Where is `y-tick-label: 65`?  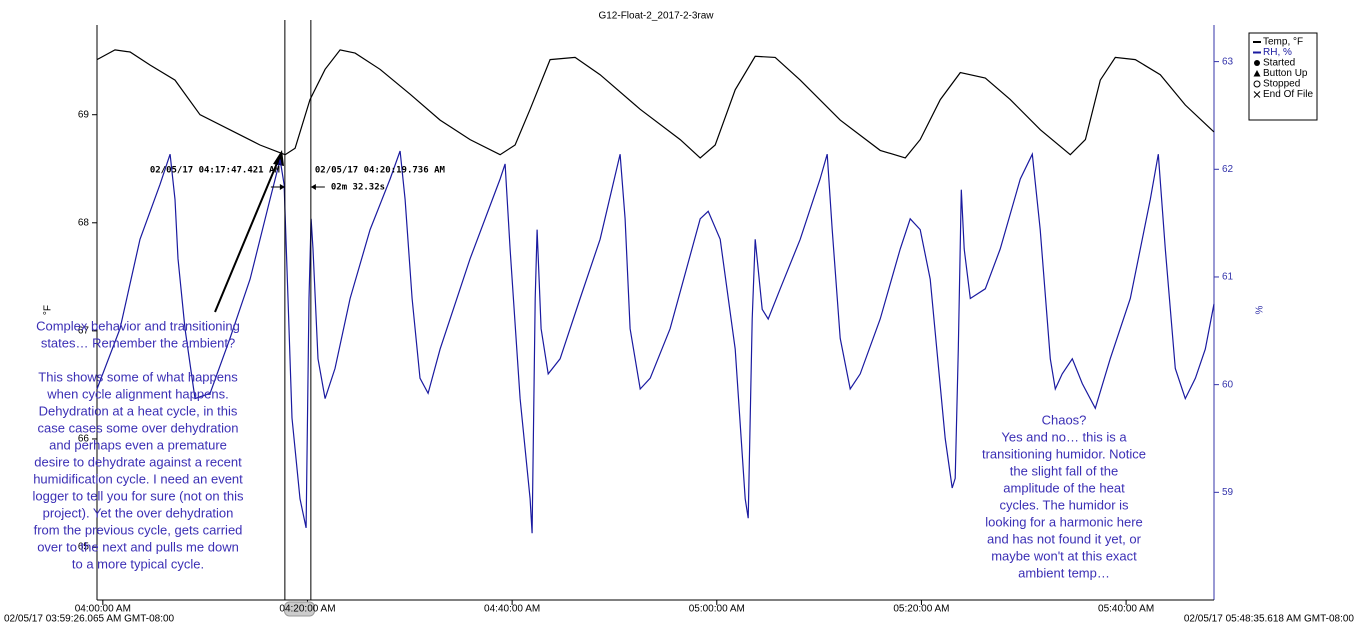 y-tick-label: 65 is located at coordinates (84, 547).